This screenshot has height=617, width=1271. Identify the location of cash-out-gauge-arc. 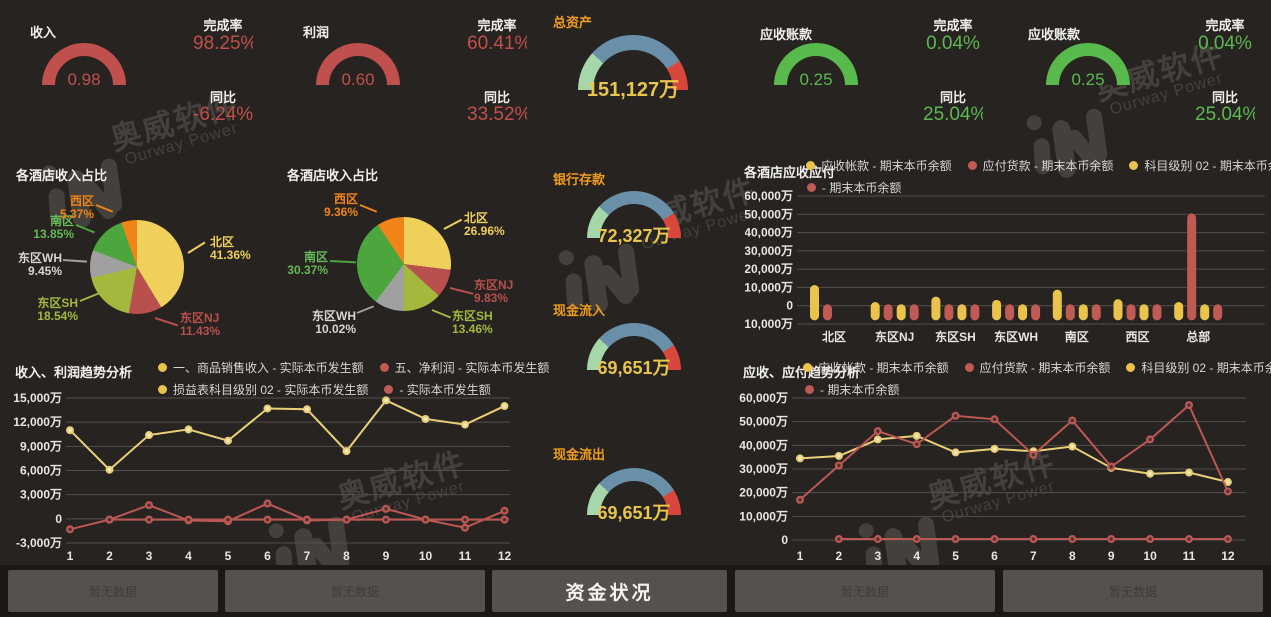
(634, 491).